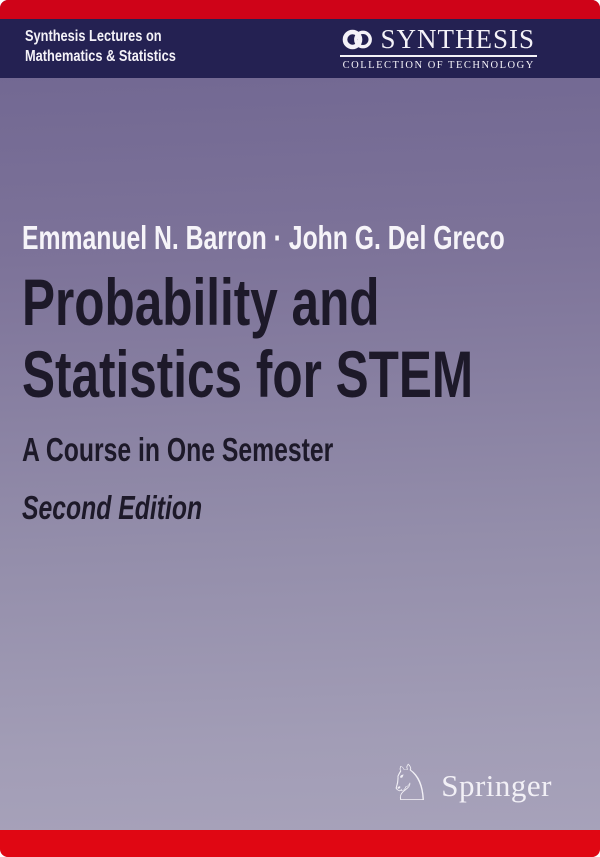 The height and width of the screenshot is (857, 600). I want to click on authors-text: Emmanuel N. Barron · John G. Del Greco, so click(263, 237).